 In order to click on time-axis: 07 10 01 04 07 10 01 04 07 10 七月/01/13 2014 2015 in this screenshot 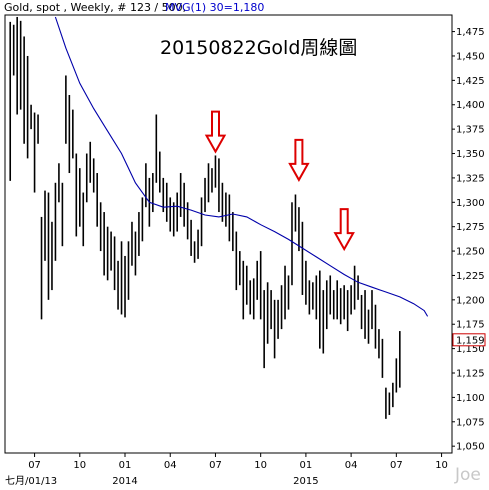, I will do `click(226, 470)`.